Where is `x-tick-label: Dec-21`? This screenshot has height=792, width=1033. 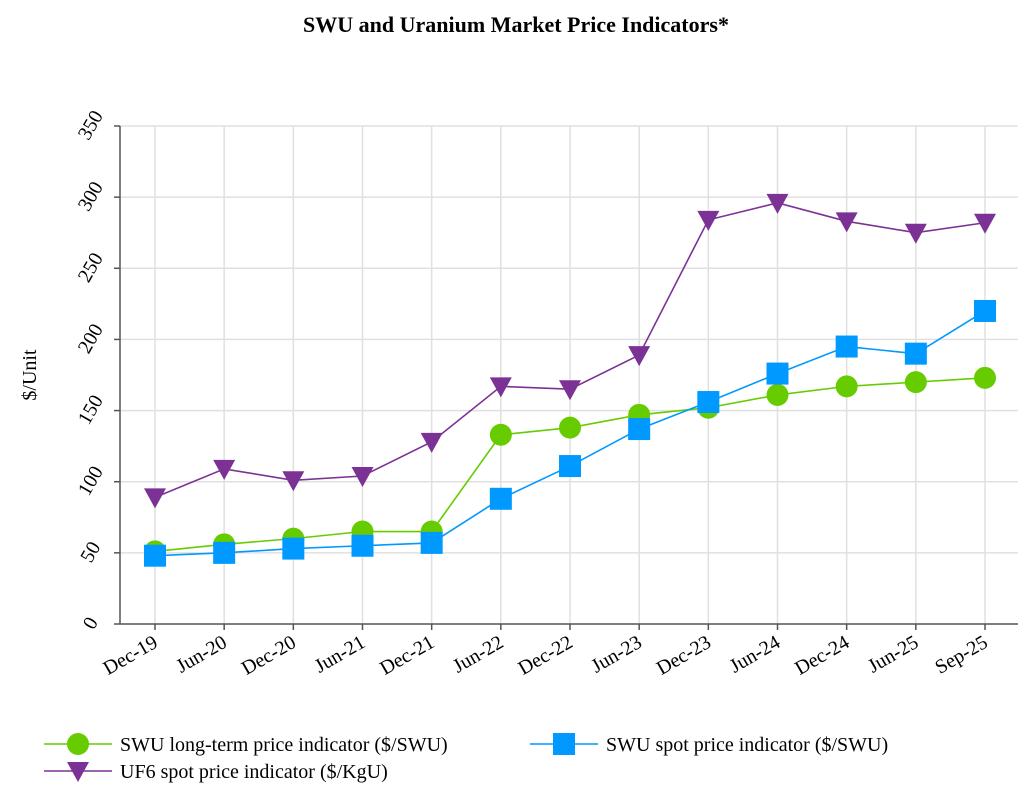 x-tick-label: Dec-21 is located at coordinates (407, 655).